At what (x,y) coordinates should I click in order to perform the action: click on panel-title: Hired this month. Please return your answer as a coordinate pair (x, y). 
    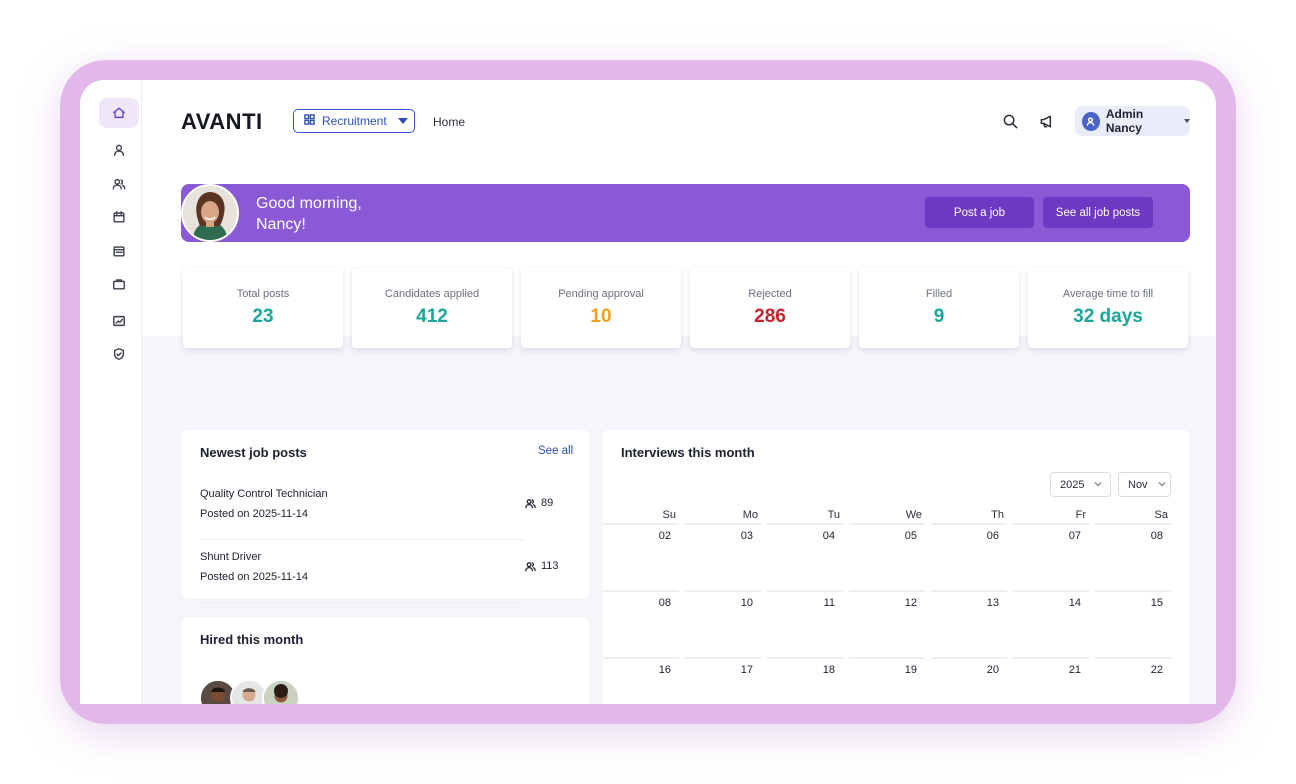
    Looking at the image, I should click on (252, 639).